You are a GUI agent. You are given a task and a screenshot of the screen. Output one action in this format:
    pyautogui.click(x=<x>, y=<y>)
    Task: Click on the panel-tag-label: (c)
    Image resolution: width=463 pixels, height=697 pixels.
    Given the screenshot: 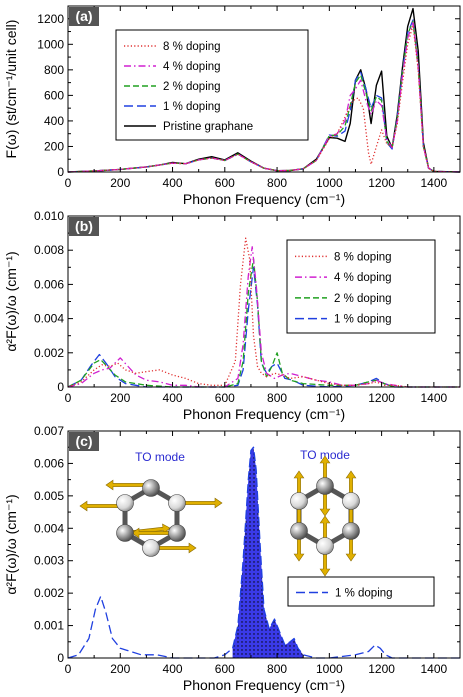 What is the action you would take?
    pyautogui.click(x=83, y=441)
    